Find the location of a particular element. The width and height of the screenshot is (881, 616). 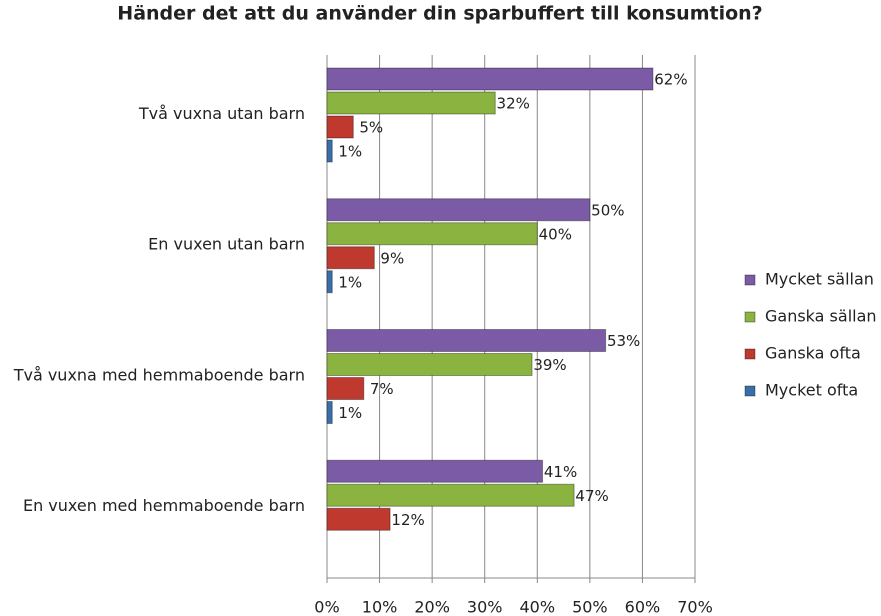

x-tick-label: 40% is located at coordinates (538, 607).